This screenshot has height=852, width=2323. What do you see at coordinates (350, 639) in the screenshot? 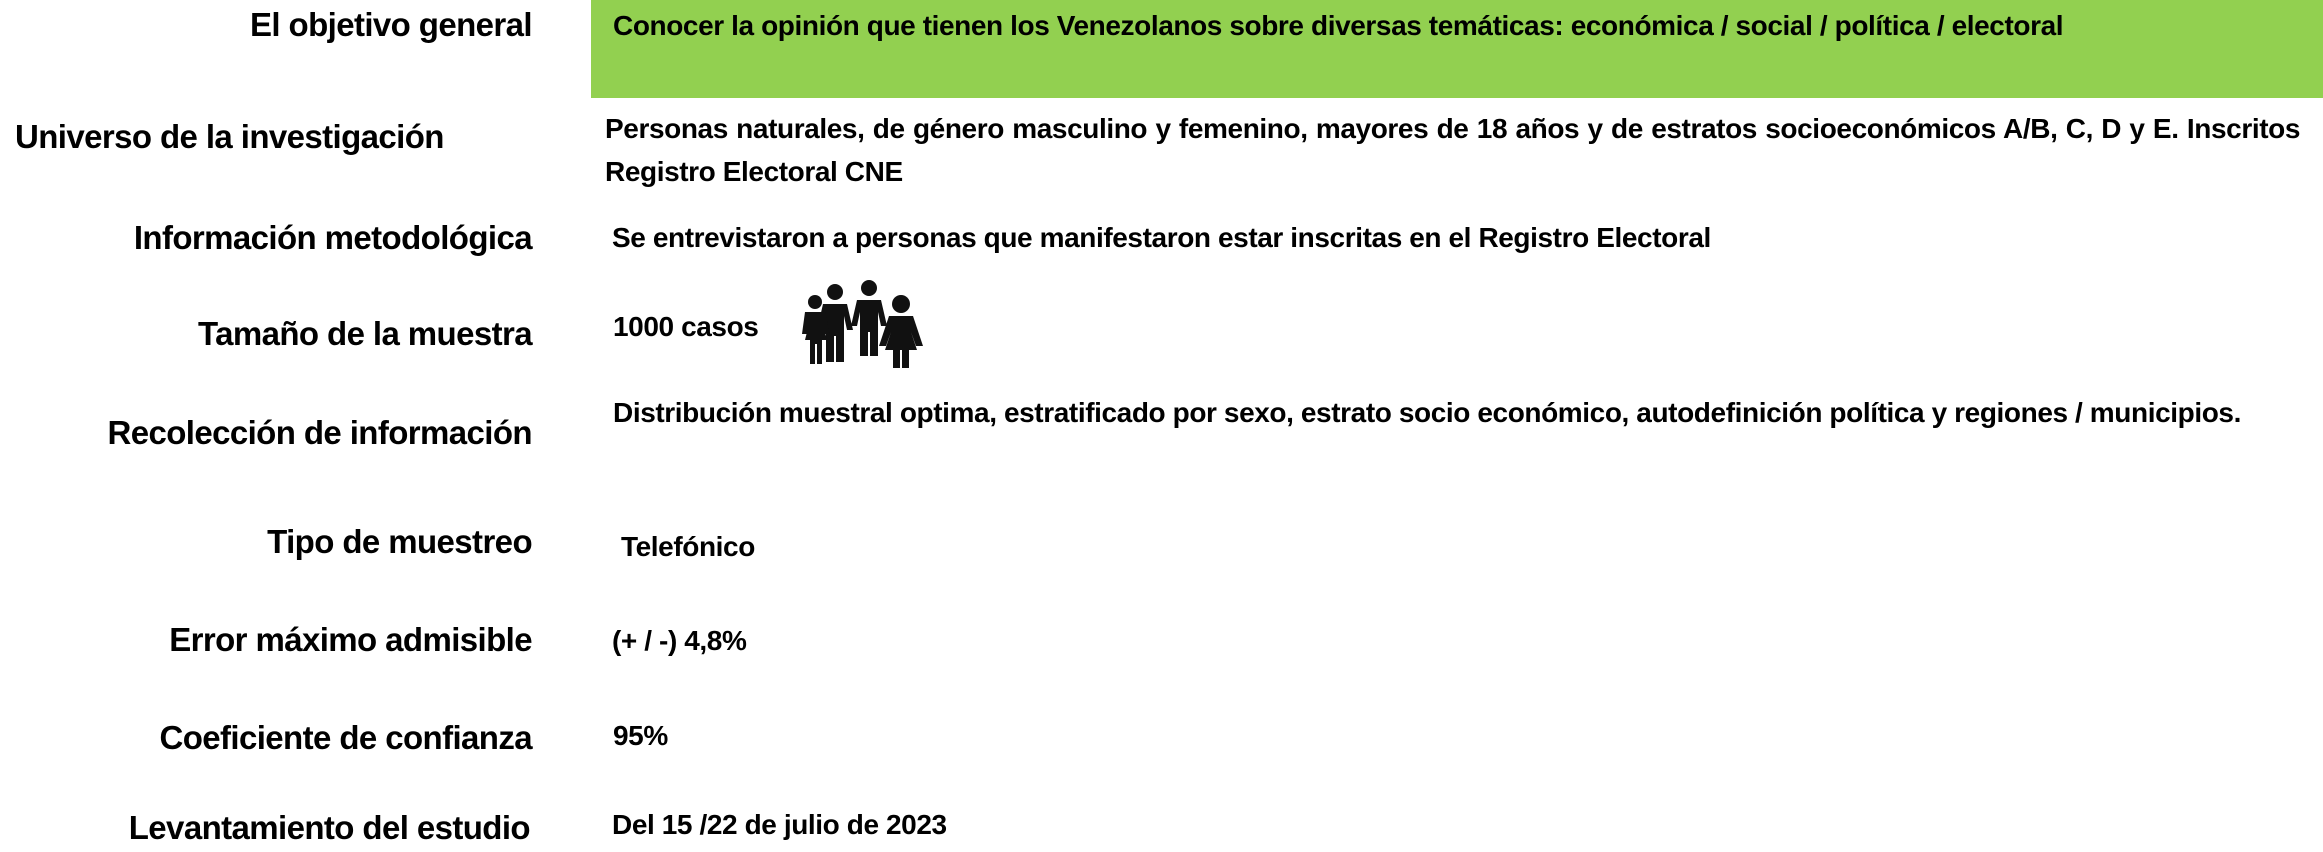
I see `row-label: Error máximo admisible` at bounding box center [350, 639].